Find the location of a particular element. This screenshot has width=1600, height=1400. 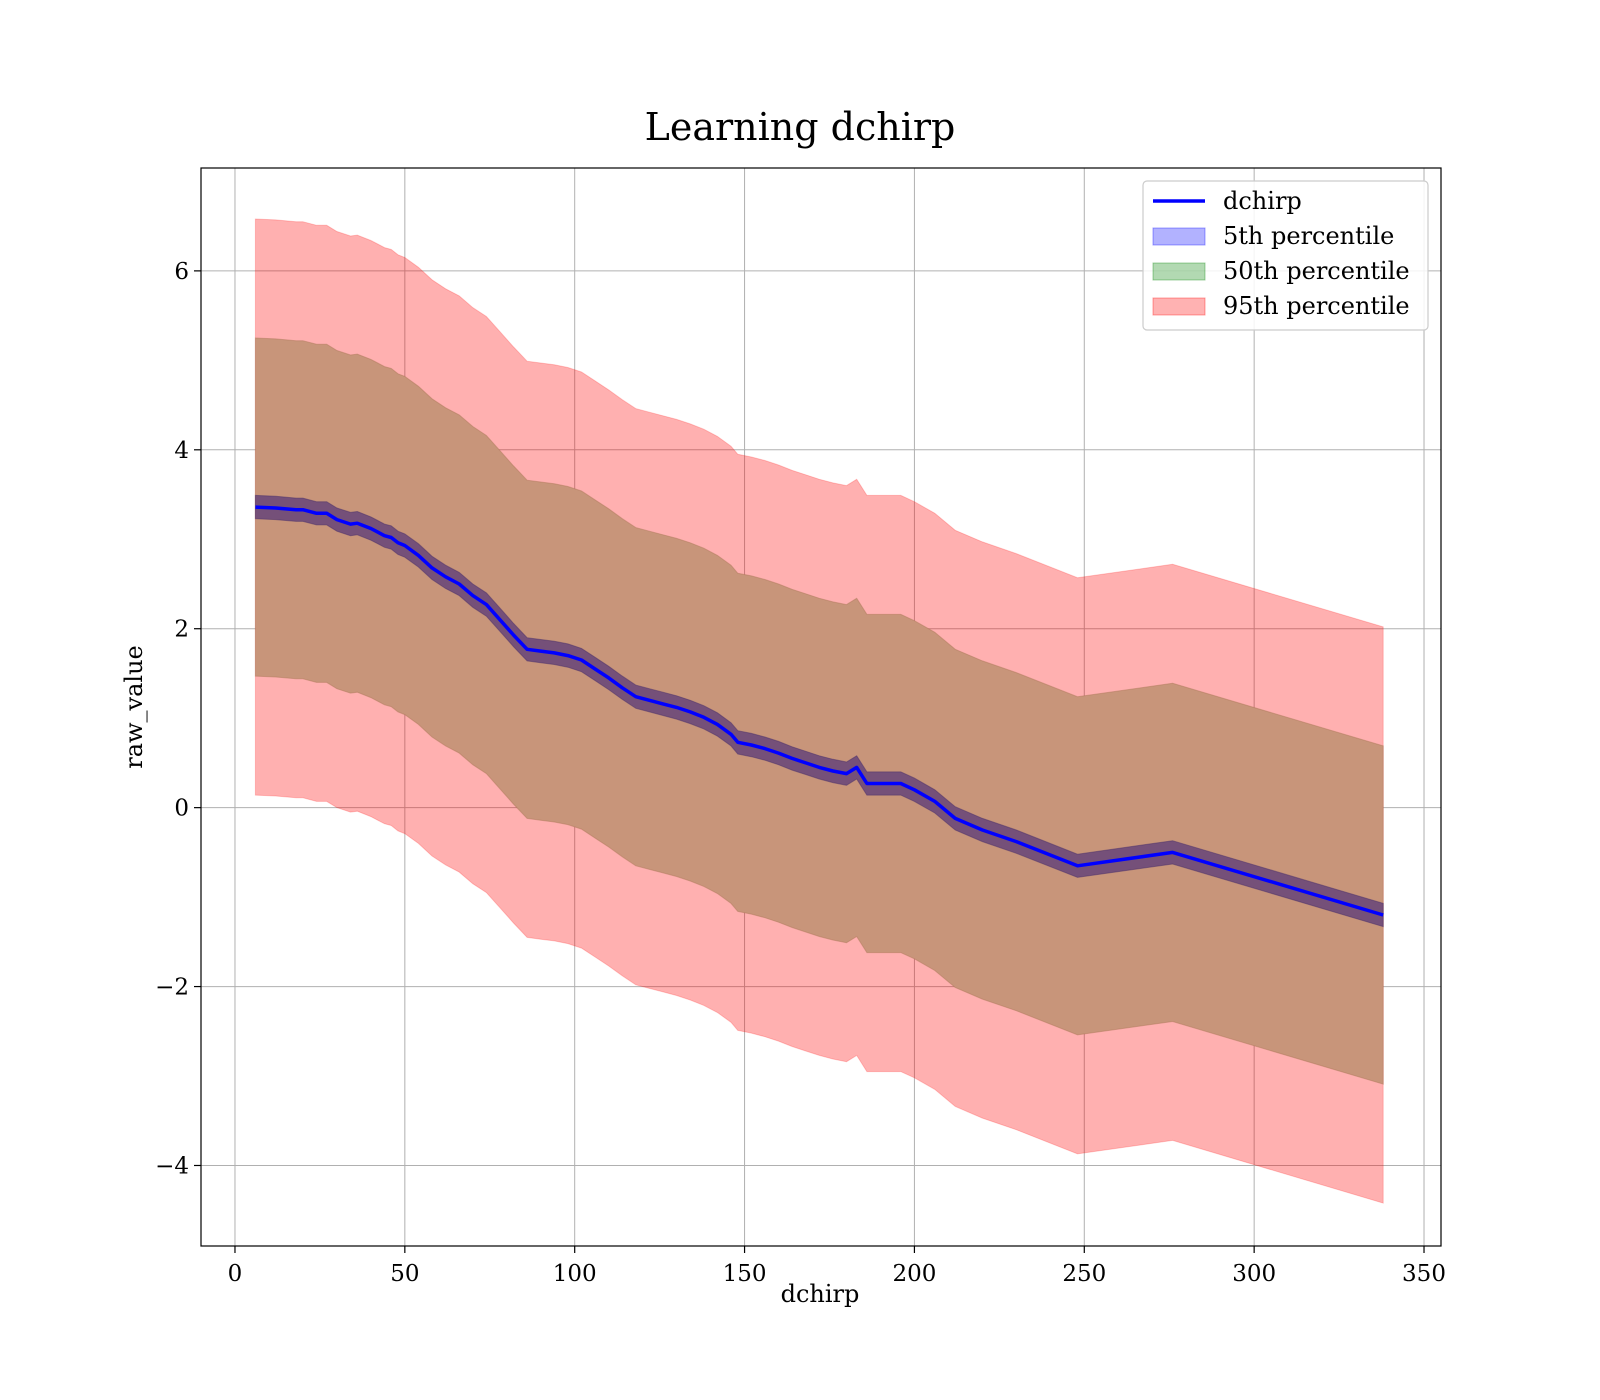

legend-5th-label: 5th percentile is located at coordinates (1308, 236).